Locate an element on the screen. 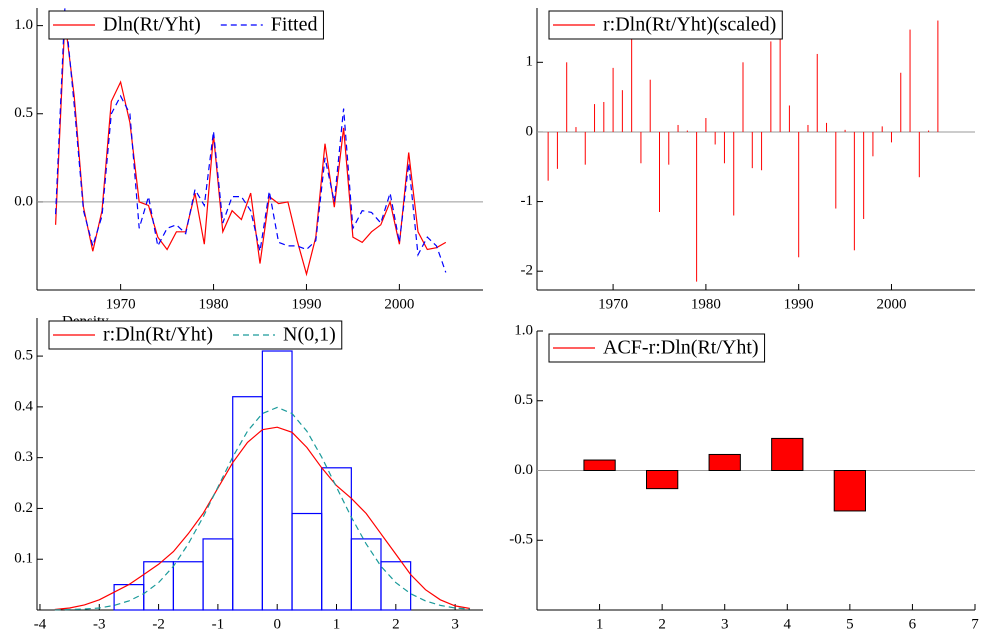 Image resolution: width=981 pixels, height=639 pixels. legend: r:Dln(Rt/Yht)(scaled) is located at coordinates (665, 25).